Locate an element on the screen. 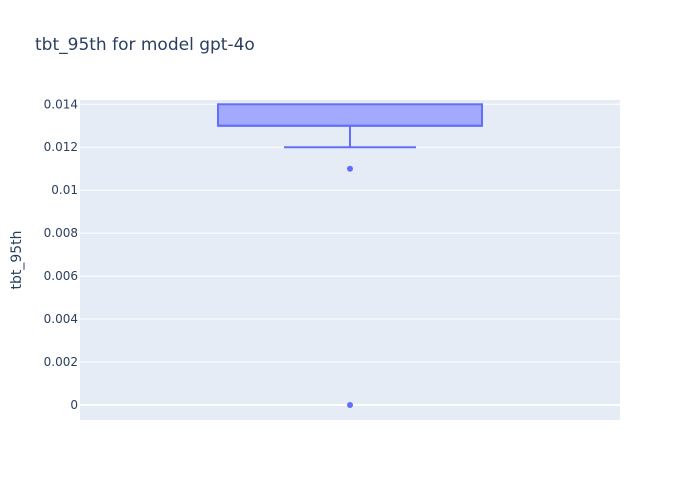 The height and width of the screenshot is (500, 700). y-tick-label: 0.004 is located at coordinates (61, 319).